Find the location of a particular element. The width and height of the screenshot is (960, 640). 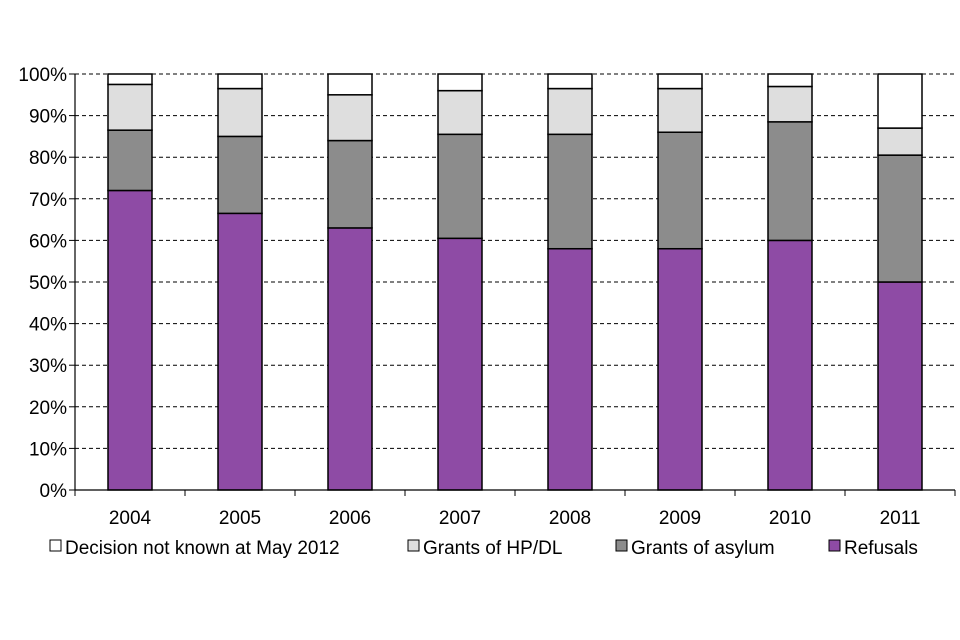

x-tick-label: 2007 is located at coordinates (460, 518).